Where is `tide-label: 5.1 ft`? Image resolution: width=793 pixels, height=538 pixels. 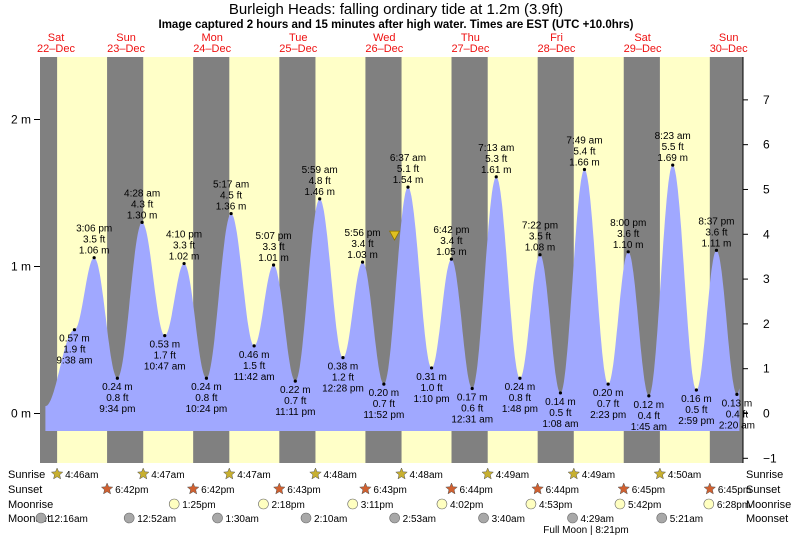
tide-label: 5.1 ft is located at coordinates (408, 169).